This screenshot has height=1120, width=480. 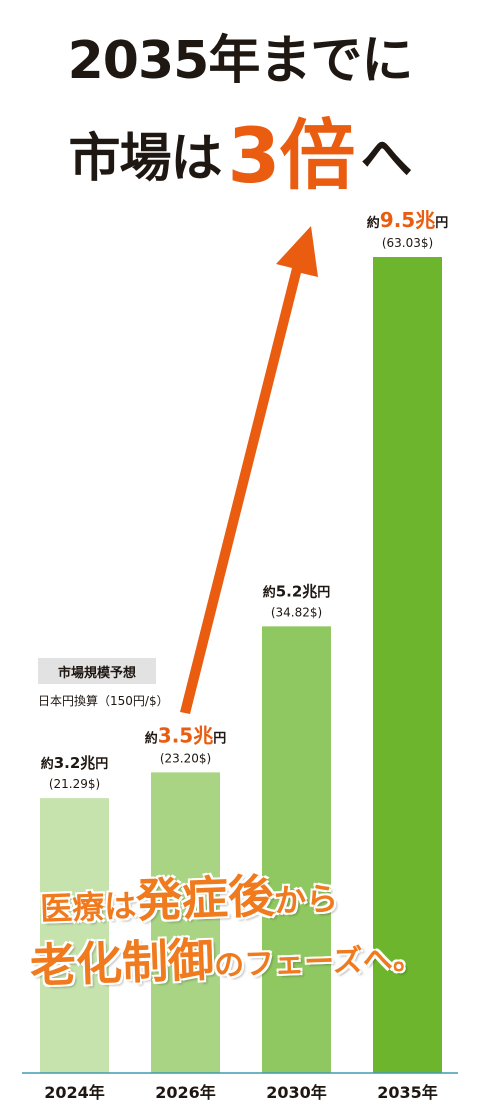 What do you see at coordinates (296, 612) in the screenshot?
I see `usd-label: (34.82$)` at bounding box center [296, 612].